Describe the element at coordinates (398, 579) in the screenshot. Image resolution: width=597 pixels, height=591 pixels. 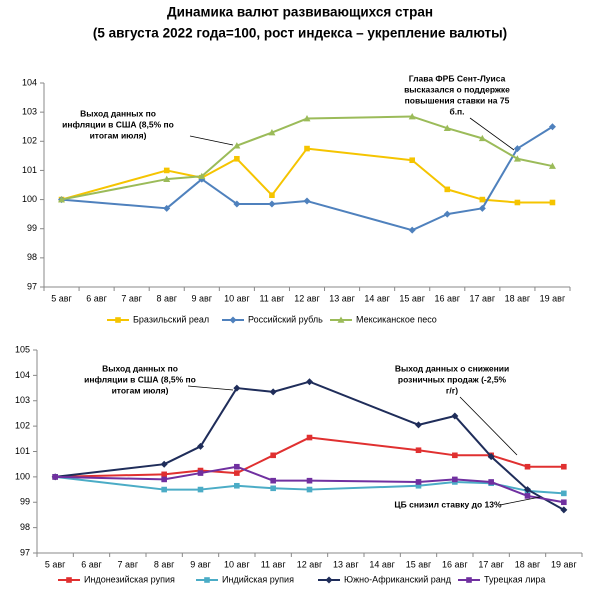
I see `legend-label: Южно-Африканский ранд` at that location.